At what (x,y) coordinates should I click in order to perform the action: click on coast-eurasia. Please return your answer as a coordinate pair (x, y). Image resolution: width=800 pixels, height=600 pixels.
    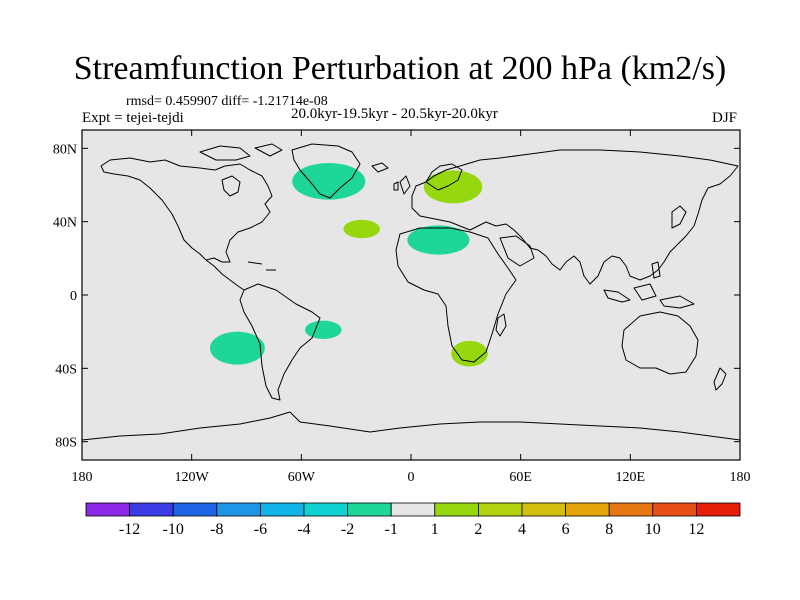
    Looking at the image, I should click on (575, 217).